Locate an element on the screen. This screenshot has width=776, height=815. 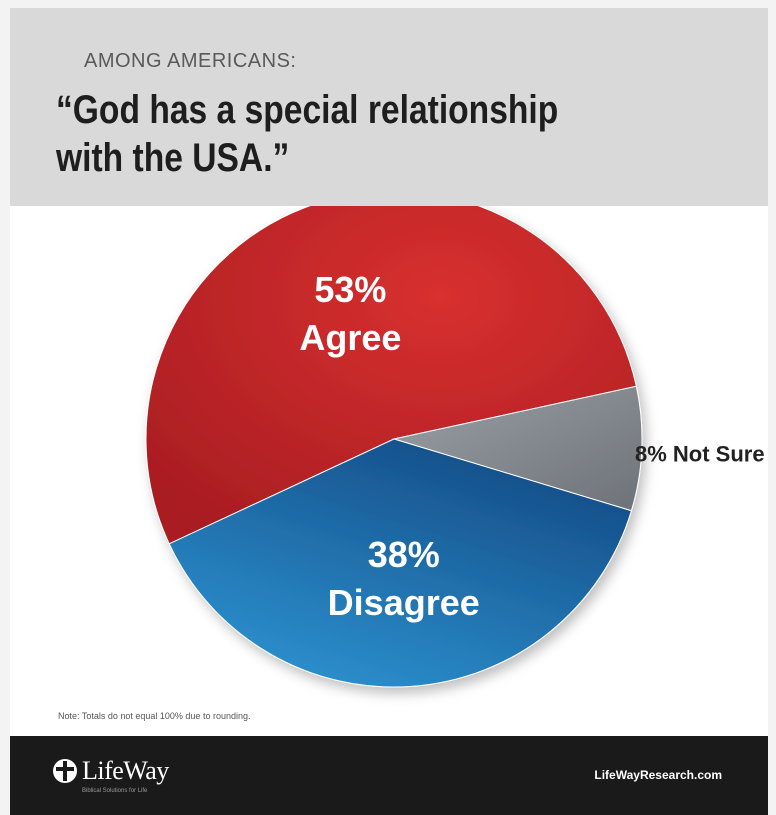
pie-category-disagree: Disagree is located at coordinates (404, 602).